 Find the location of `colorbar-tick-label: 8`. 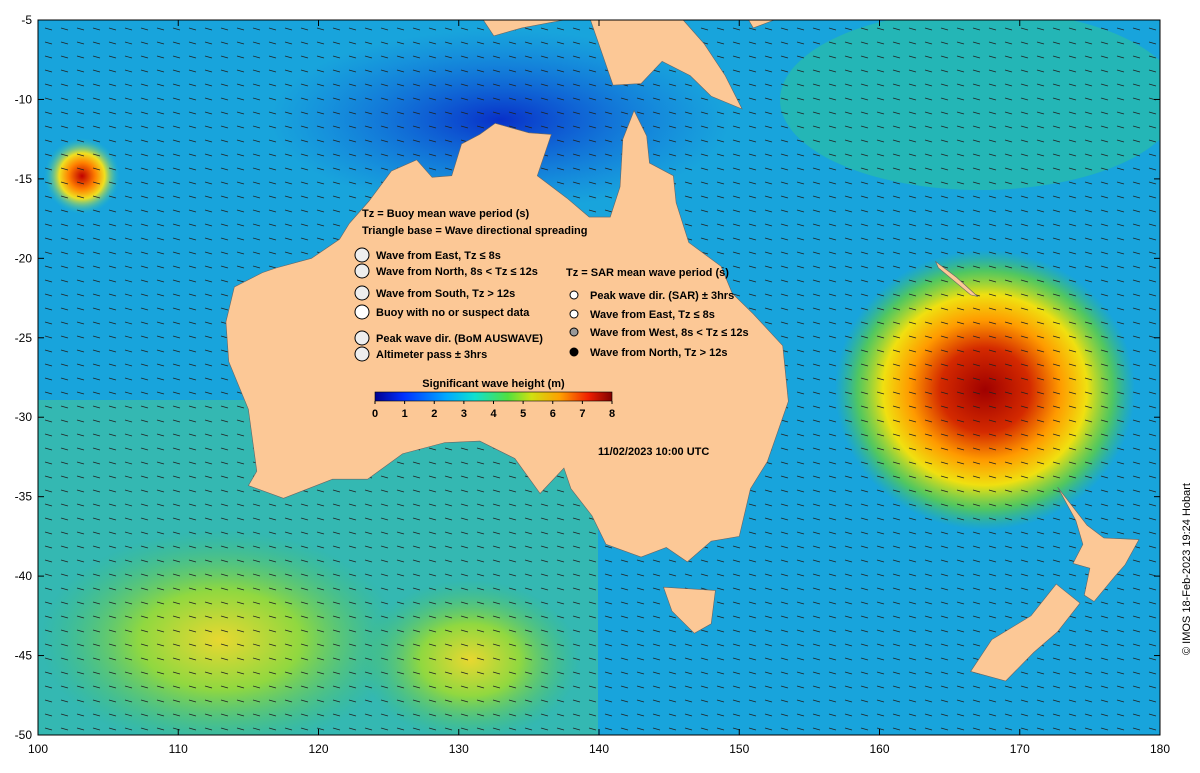

colorbar-tick-label: 8 is located at coordinates (612, 414).